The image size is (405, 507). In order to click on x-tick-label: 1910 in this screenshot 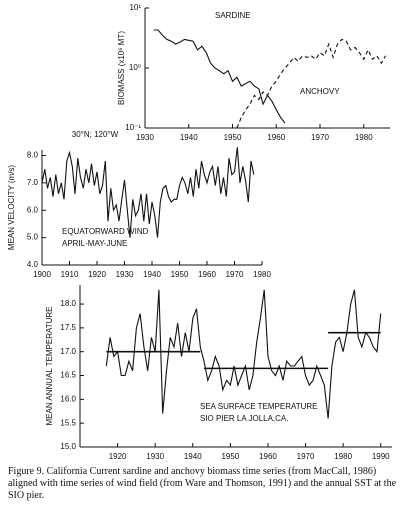, I will do `click(70, 274)`.